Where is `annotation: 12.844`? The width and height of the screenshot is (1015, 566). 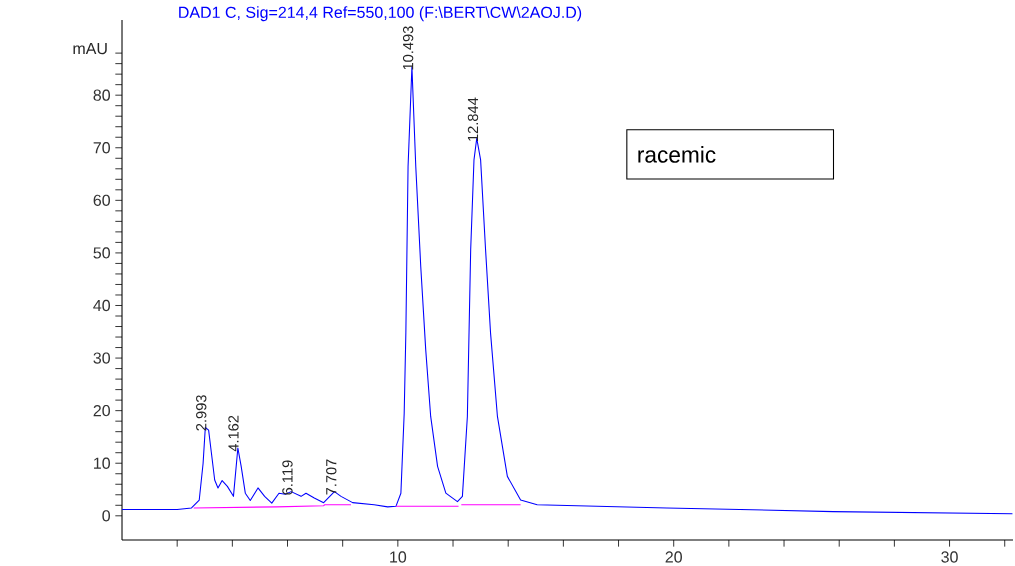 annotation: 12.844 is located at coordinates (473, 119).